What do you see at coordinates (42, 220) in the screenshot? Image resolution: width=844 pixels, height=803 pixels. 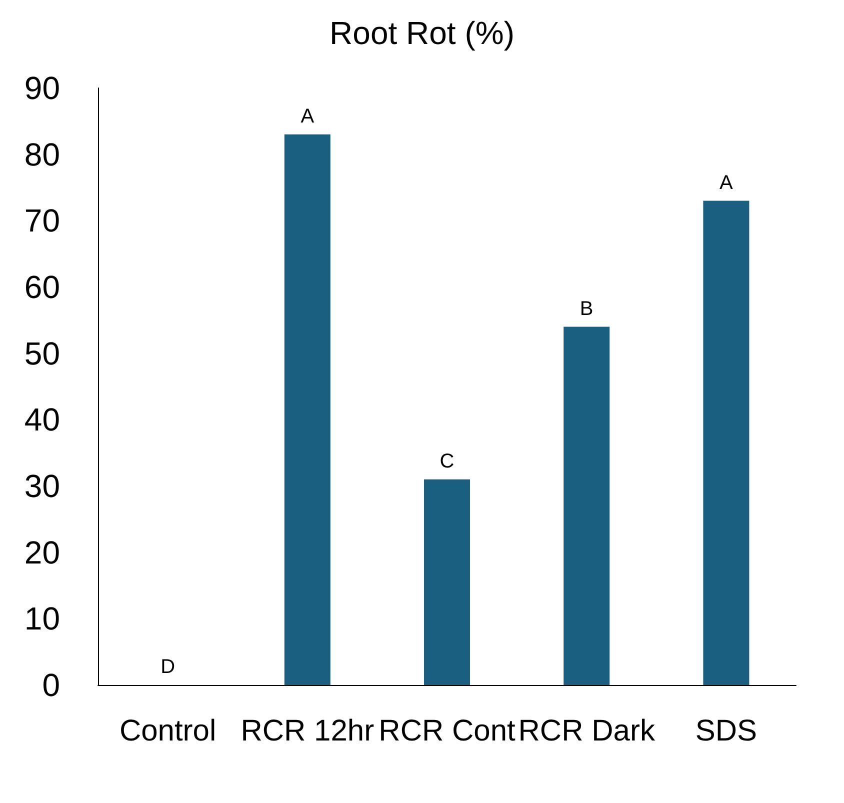 I see `y-tick-label: 70` at bounding box center [42, 220].